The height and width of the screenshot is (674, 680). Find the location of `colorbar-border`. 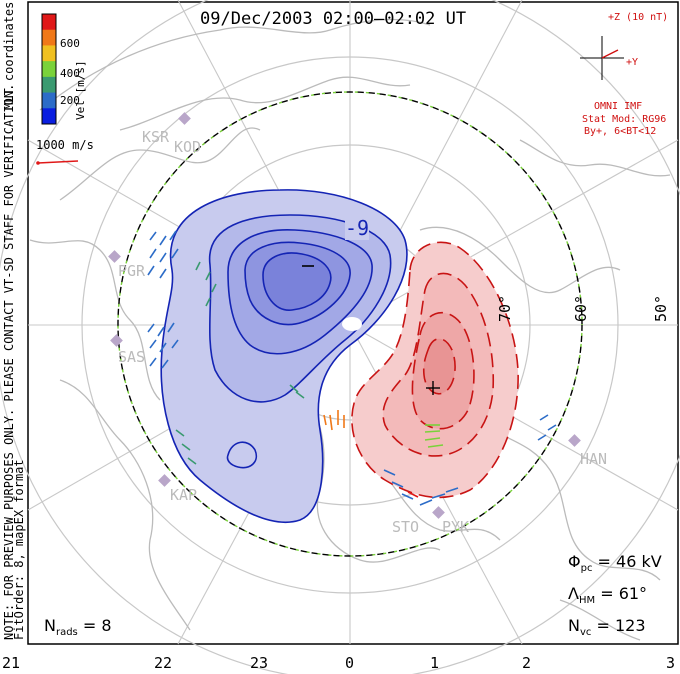

colorbar-border is located at coordinates (49, 69).